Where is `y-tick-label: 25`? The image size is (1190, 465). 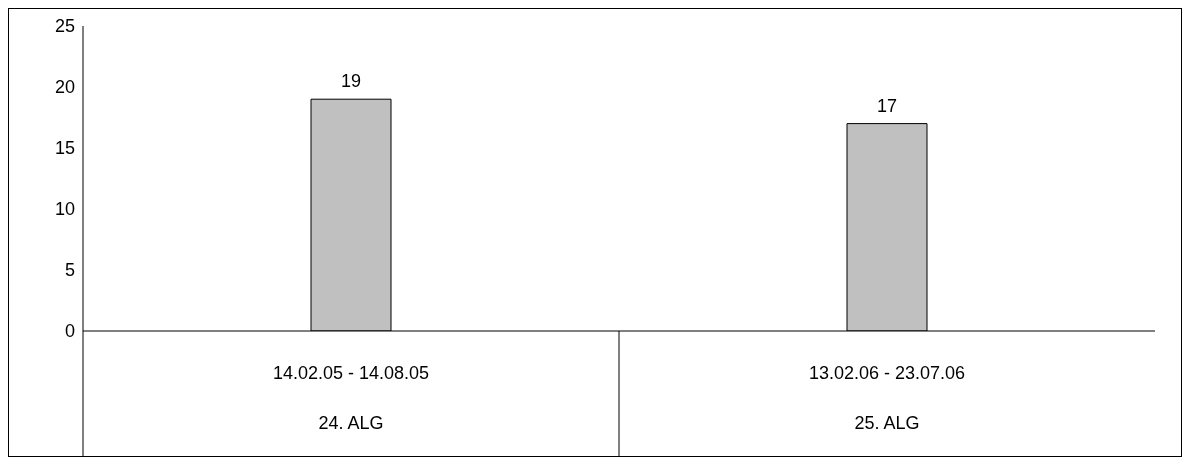 y-tick-label: 25 is located at coordinates (64, 26).